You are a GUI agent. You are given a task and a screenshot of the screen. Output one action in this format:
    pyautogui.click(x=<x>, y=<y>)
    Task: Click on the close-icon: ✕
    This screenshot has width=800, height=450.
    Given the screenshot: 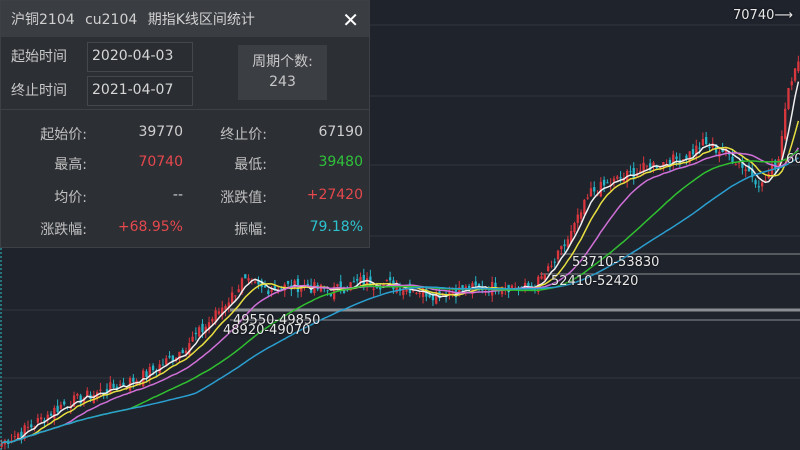 What is the action you would take?
    pyautogui.click(x=350, y=20)
    